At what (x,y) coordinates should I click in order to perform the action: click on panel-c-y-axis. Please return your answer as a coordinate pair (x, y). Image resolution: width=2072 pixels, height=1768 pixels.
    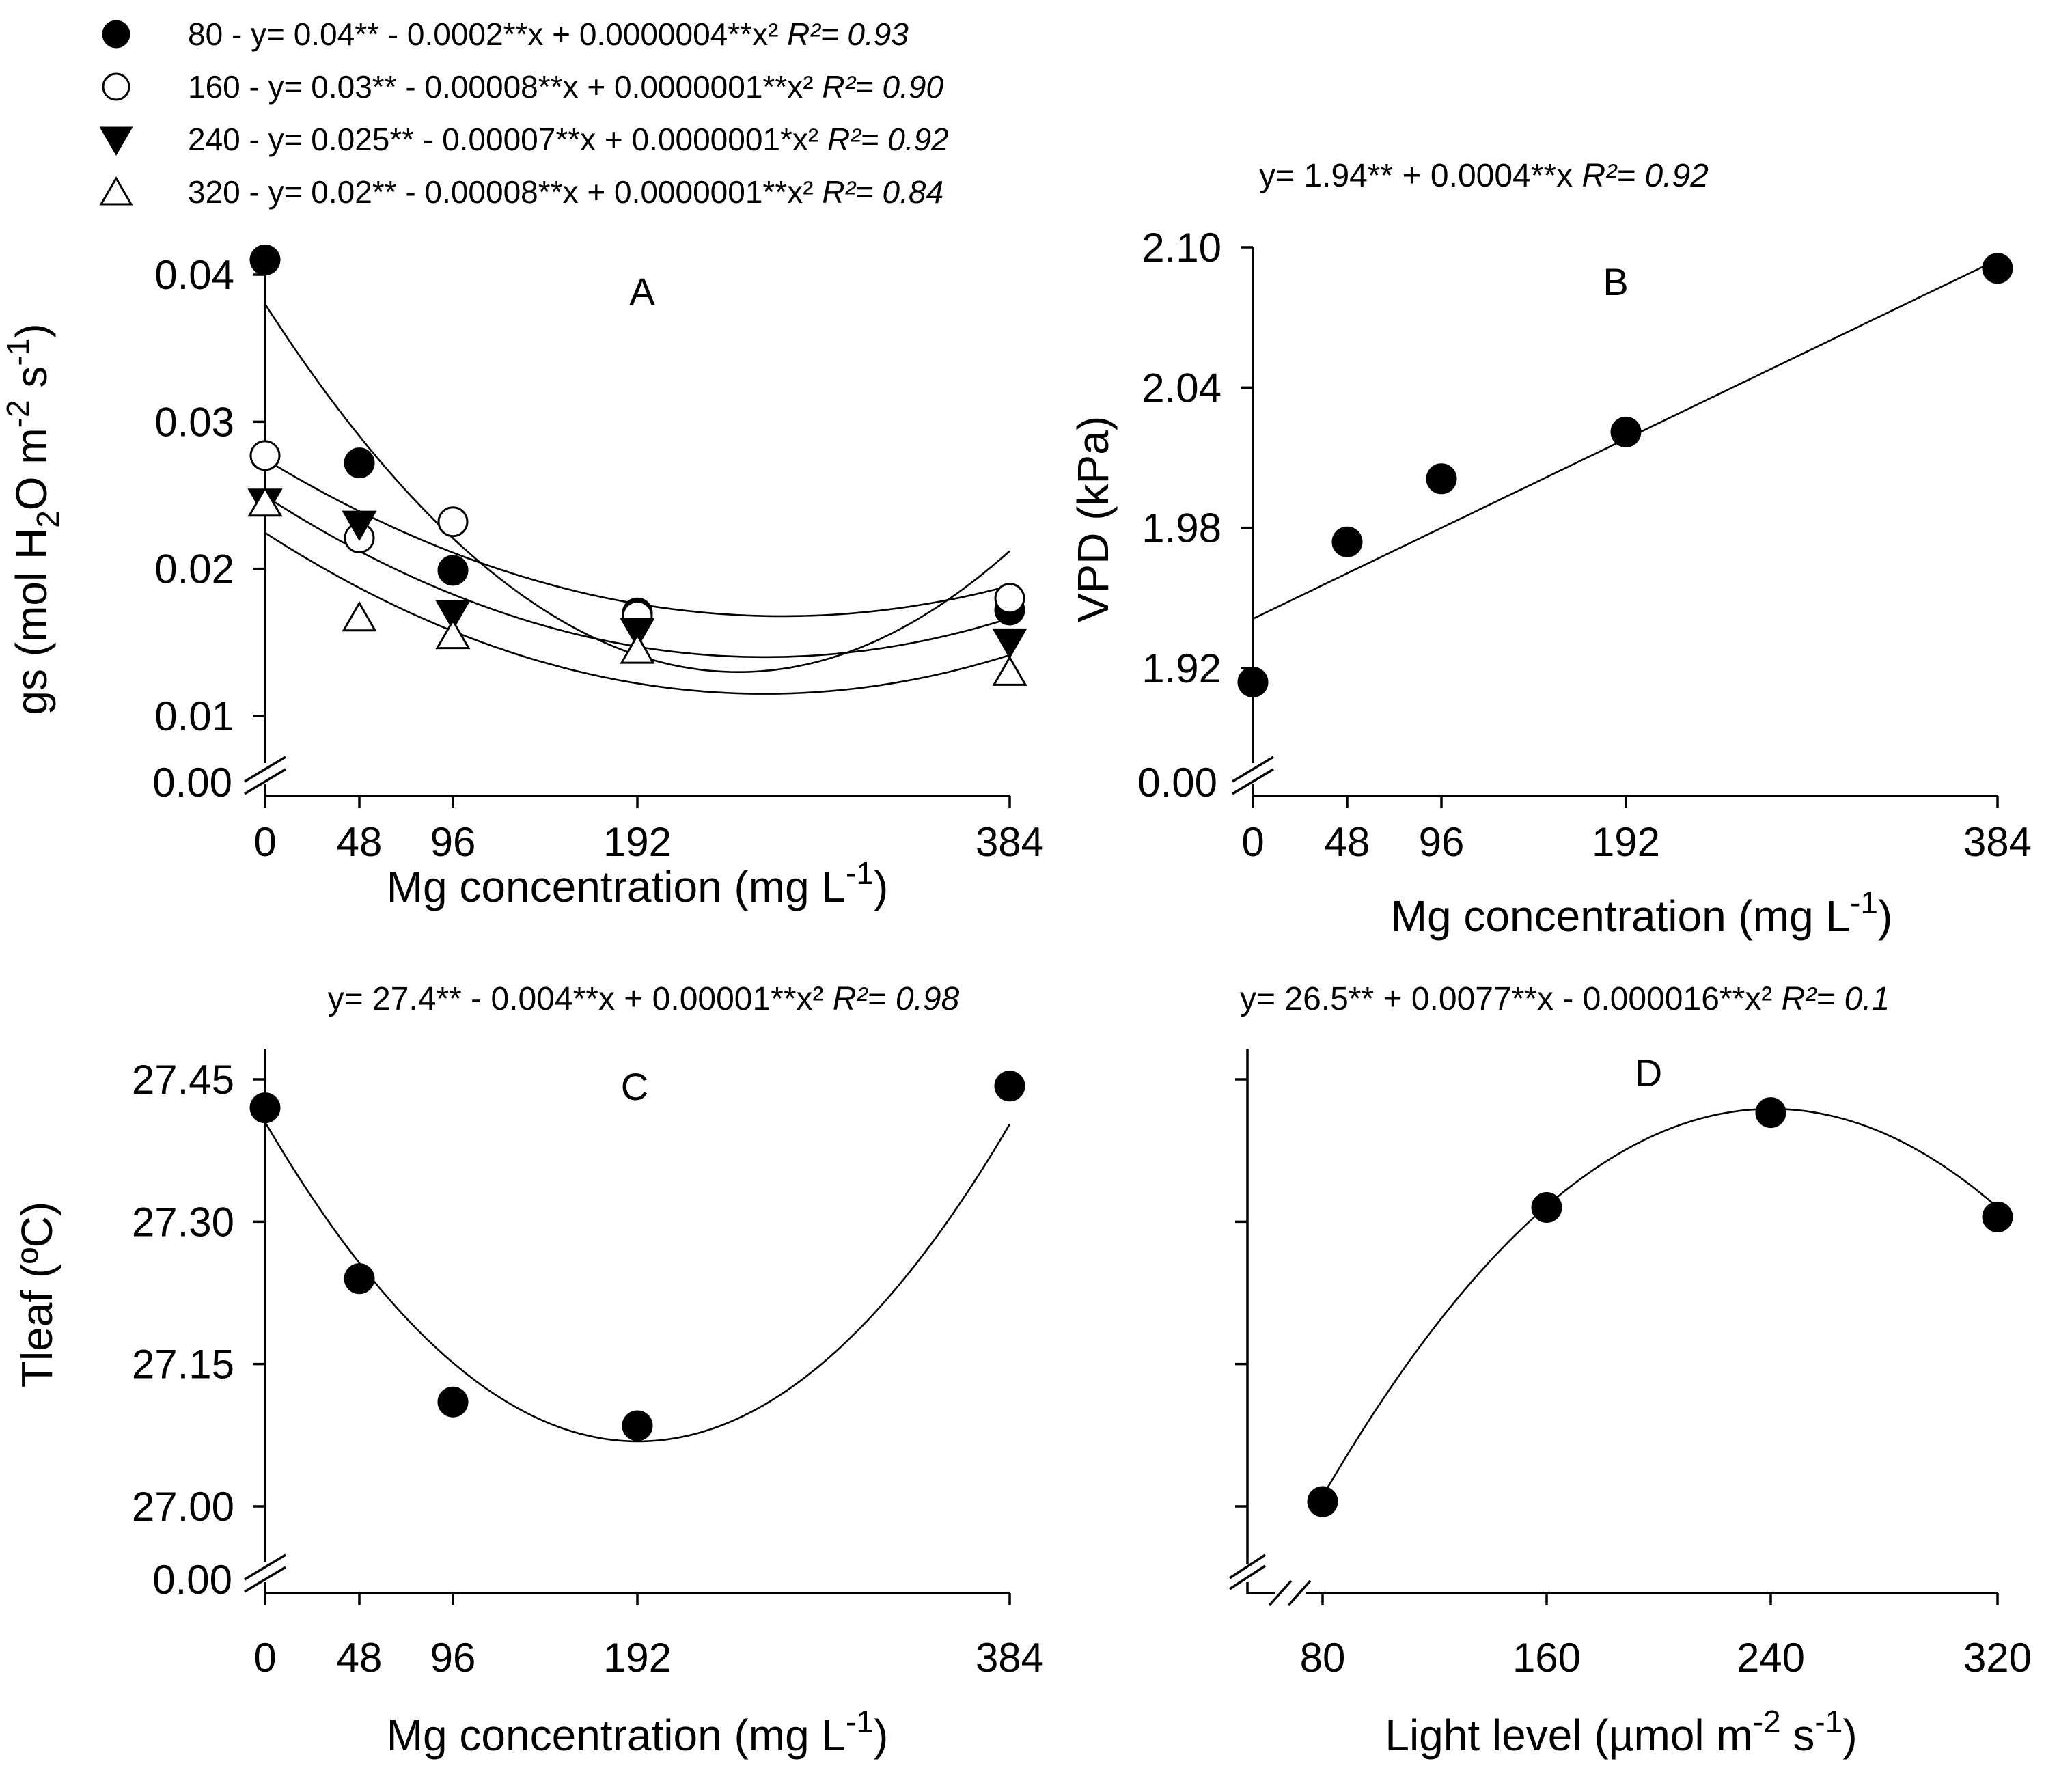
    Looking at the image, I should click on (637, 1321).